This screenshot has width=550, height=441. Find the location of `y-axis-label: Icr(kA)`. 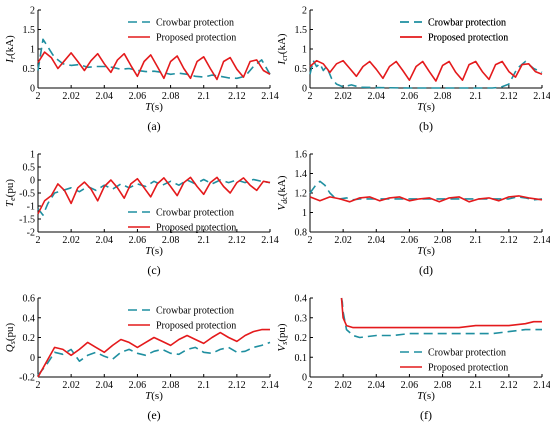

y-axis-label: Icr(kA) is located at coordinates (282, 49).